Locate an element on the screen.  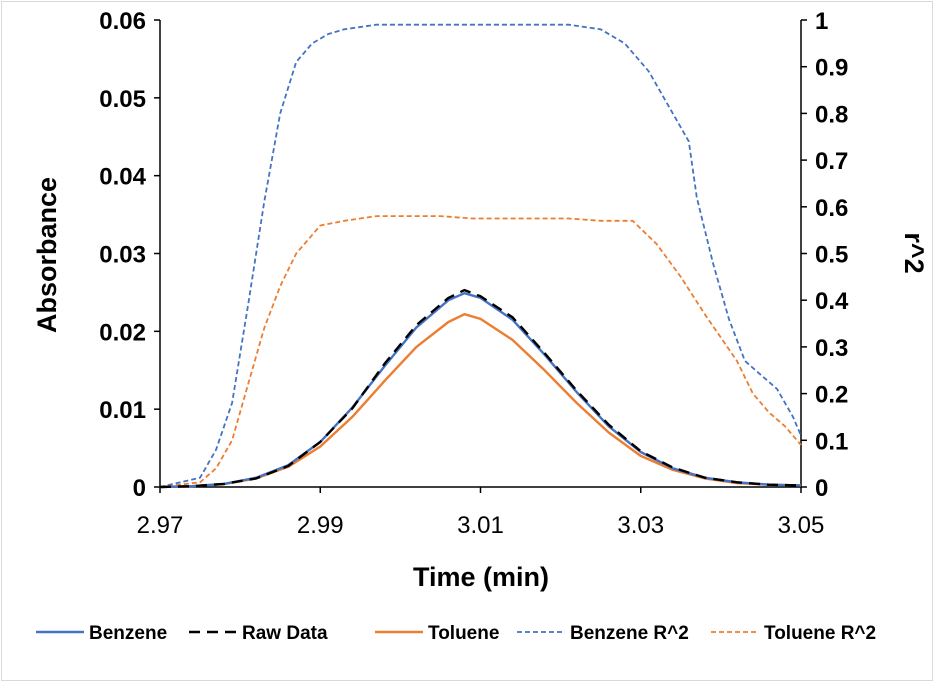
y2-tick-label: 0.8 is located at coordinates (831, 114).